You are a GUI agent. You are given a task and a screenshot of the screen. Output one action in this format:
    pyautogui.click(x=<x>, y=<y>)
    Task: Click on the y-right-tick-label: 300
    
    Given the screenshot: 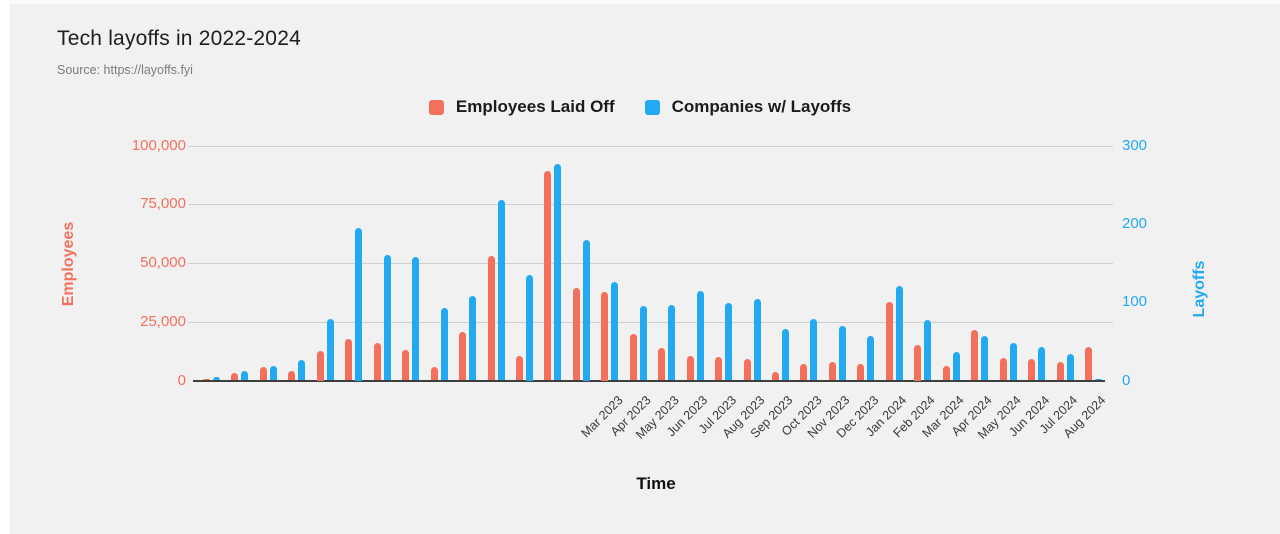 What is the action you would take?
    pyautogui.click(x=1135, y=145)
    